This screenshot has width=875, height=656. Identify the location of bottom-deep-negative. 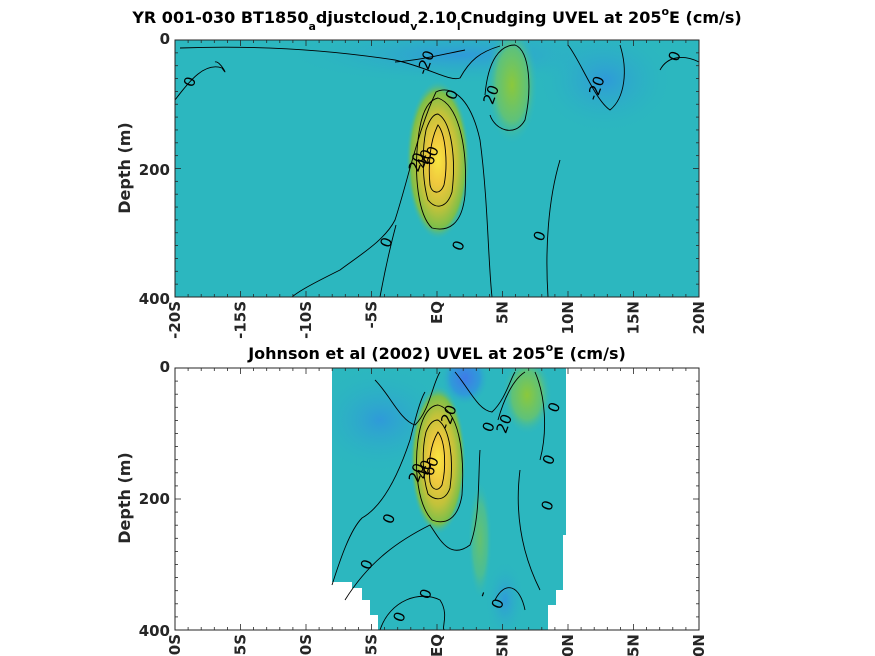
(505, 595).